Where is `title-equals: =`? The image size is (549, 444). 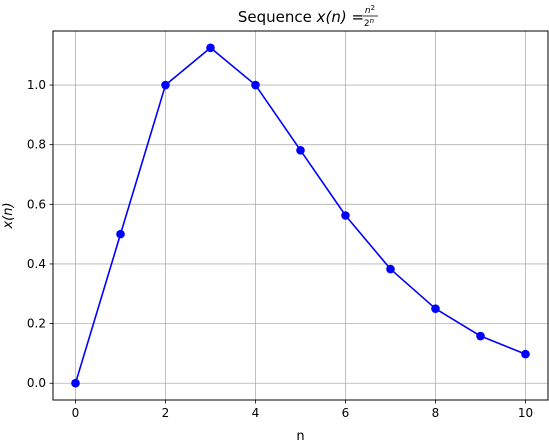 title-equals: = is located at coordinates (355, 17).